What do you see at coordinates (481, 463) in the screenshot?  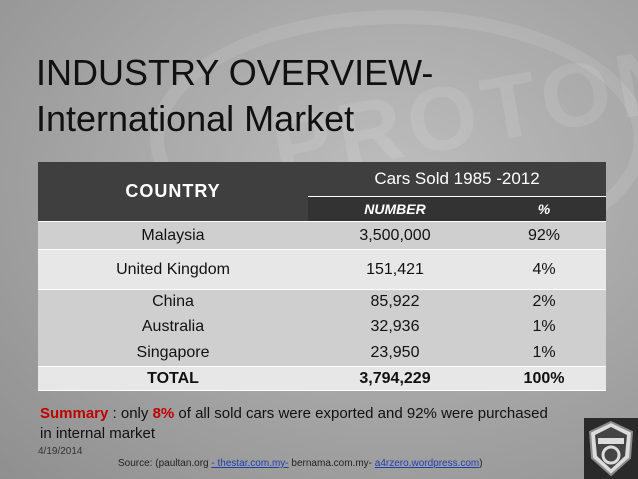 I see `source-suffix: )` at bounding box center [481, 463].